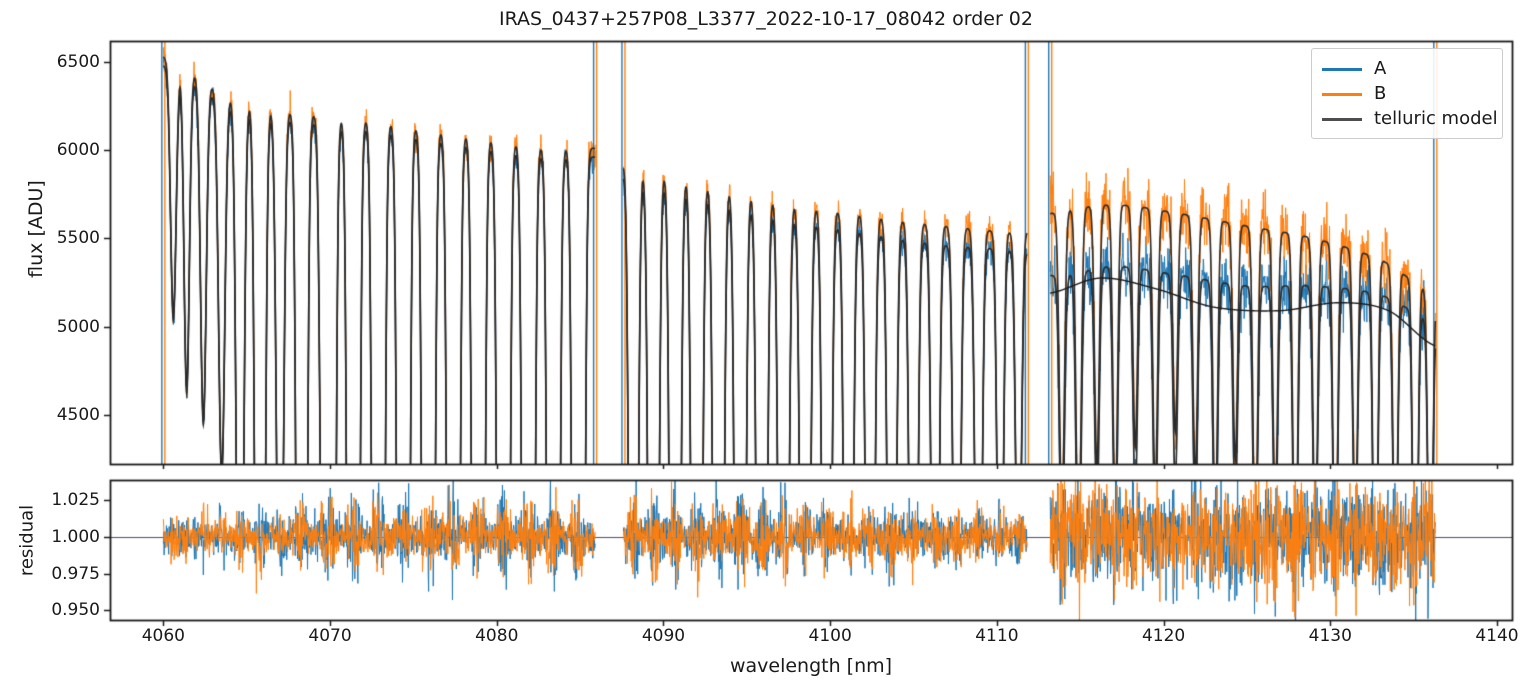  I want to click on legend-label: A, so click(1380, 68).